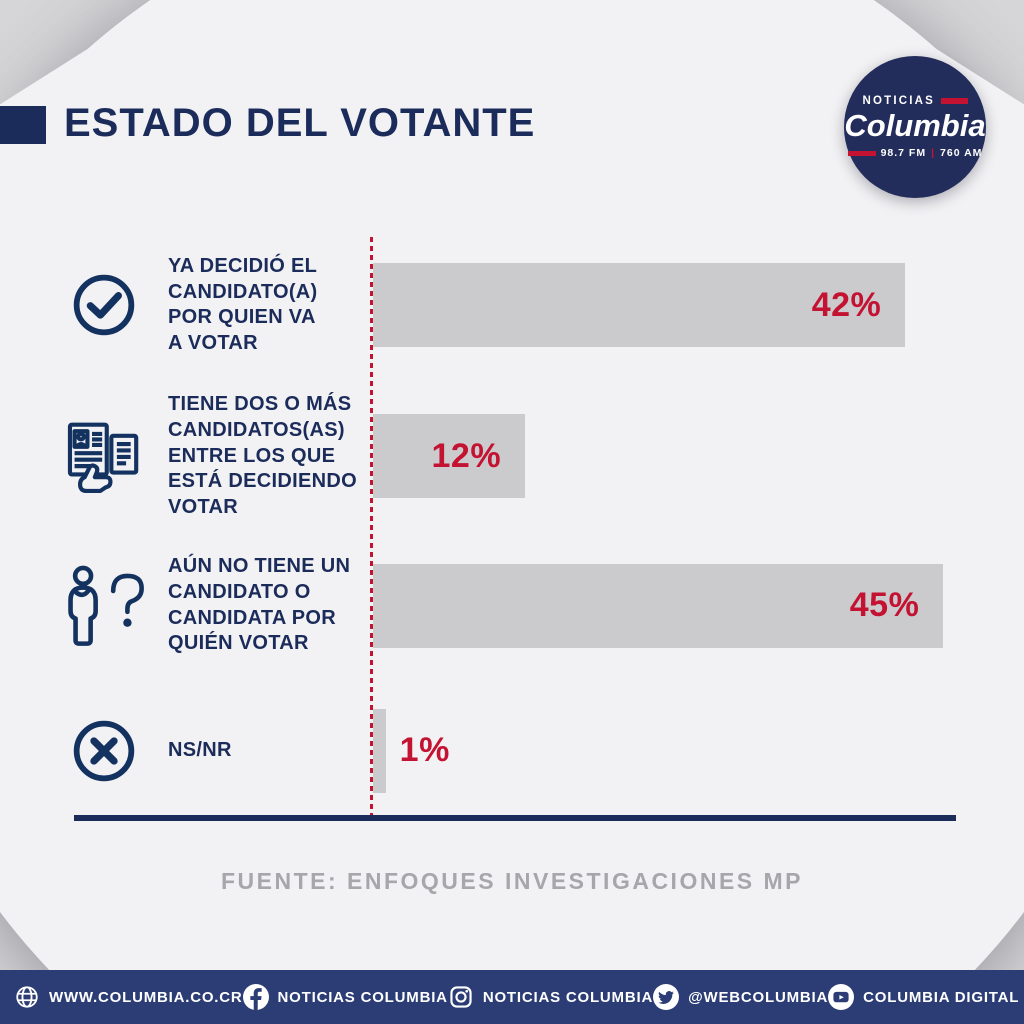 The image size is (1024, 1024). What do you see at coordinates (961, 153) in the screenshot?
I see `logo-am-frequency: 760 AM` at bounding box center [961, 153].